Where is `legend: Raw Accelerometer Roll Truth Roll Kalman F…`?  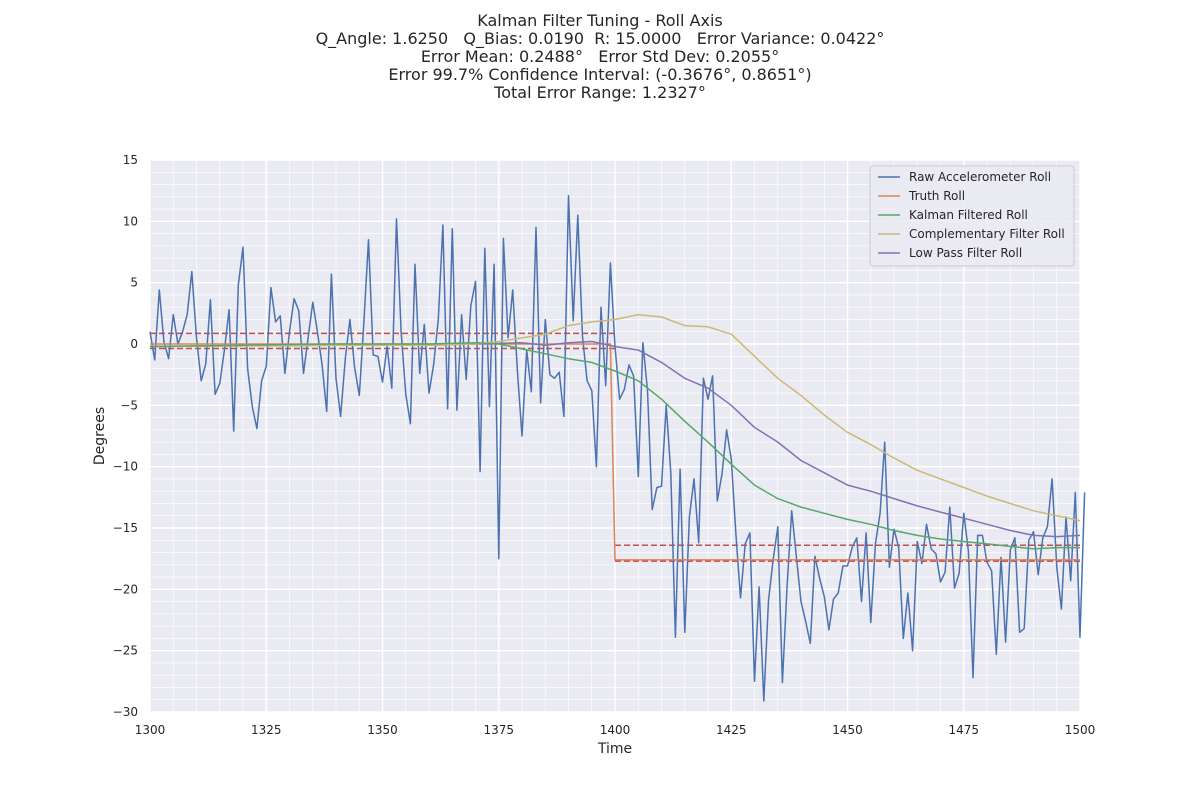
legend: Raw Accelerometer Roll Truth Roll Kalman F… is located at coordinates (972, 216).